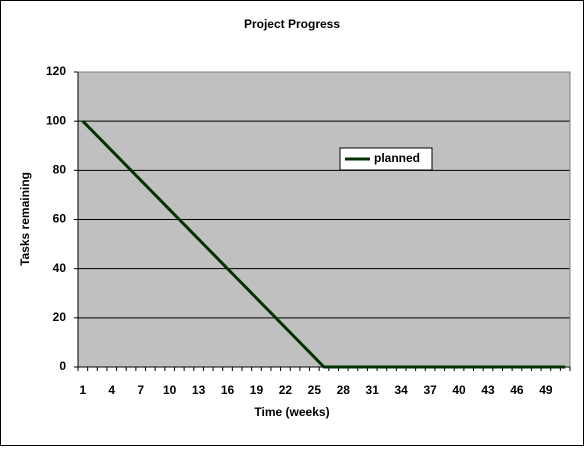  What do you see at coordinates (286, 390) in the screenshot?
I see `x-tick-label: 22` at bounding box center [286, 390].